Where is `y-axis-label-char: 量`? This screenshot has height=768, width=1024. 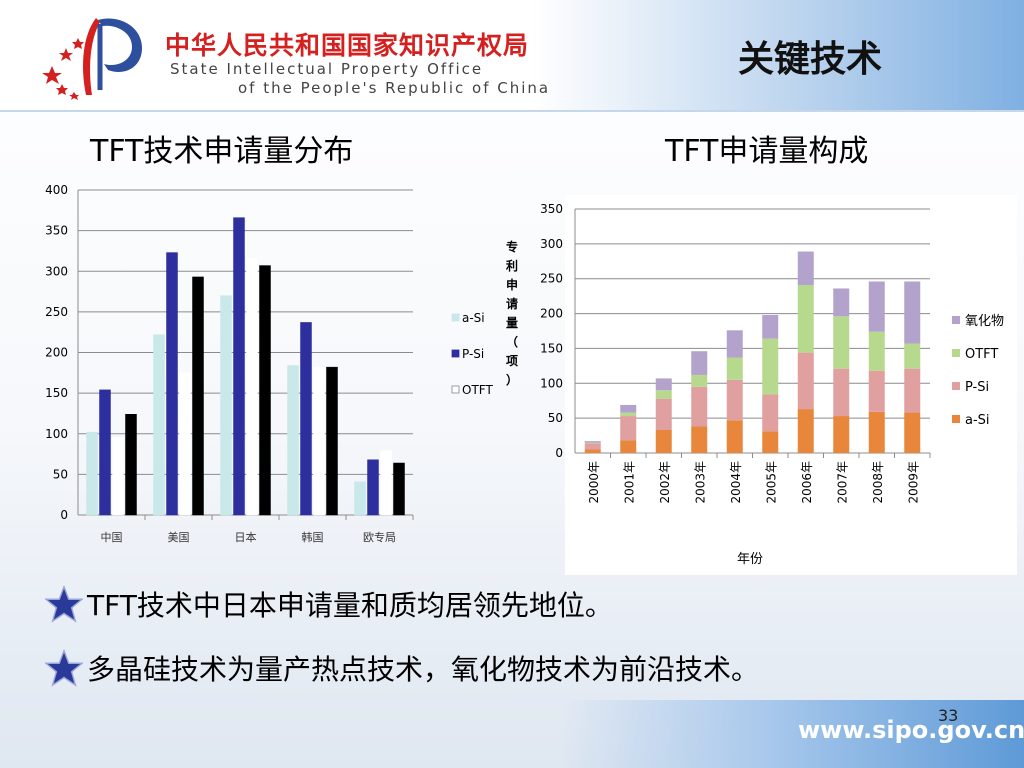 y-axis-label-char: 量 is located at coordinates (512, 323).